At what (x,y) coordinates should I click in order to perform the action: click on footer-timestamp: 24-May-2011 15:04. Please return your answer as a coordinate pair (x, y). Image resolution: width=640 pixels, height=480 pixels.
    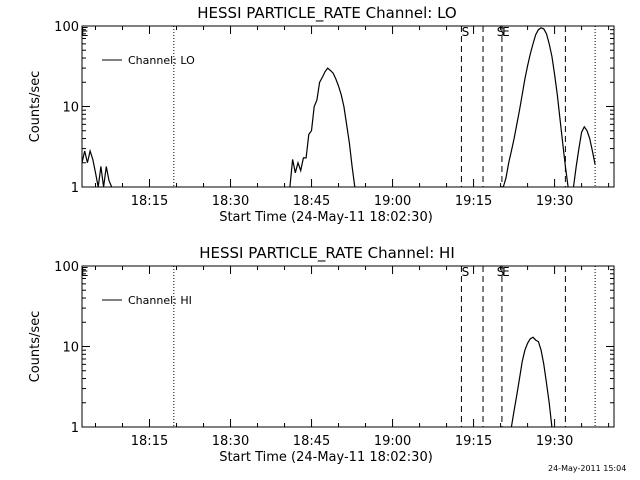
    Looking at the image, I should click on (587, 468).